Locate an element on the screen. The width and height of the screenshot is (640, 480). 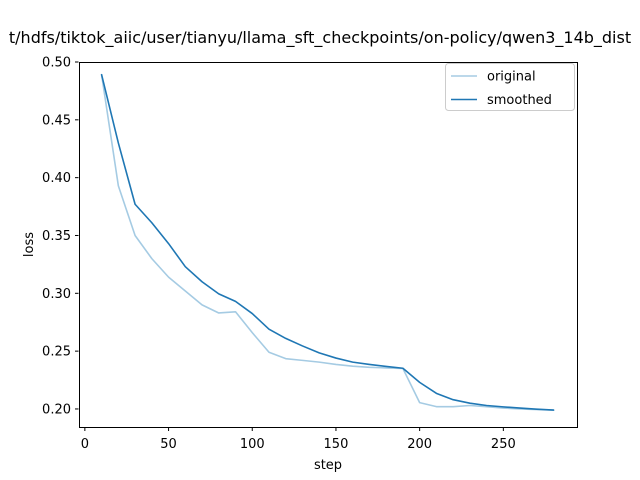
legend-label-smoothed: smoothed is located at coordinates (519, 100).